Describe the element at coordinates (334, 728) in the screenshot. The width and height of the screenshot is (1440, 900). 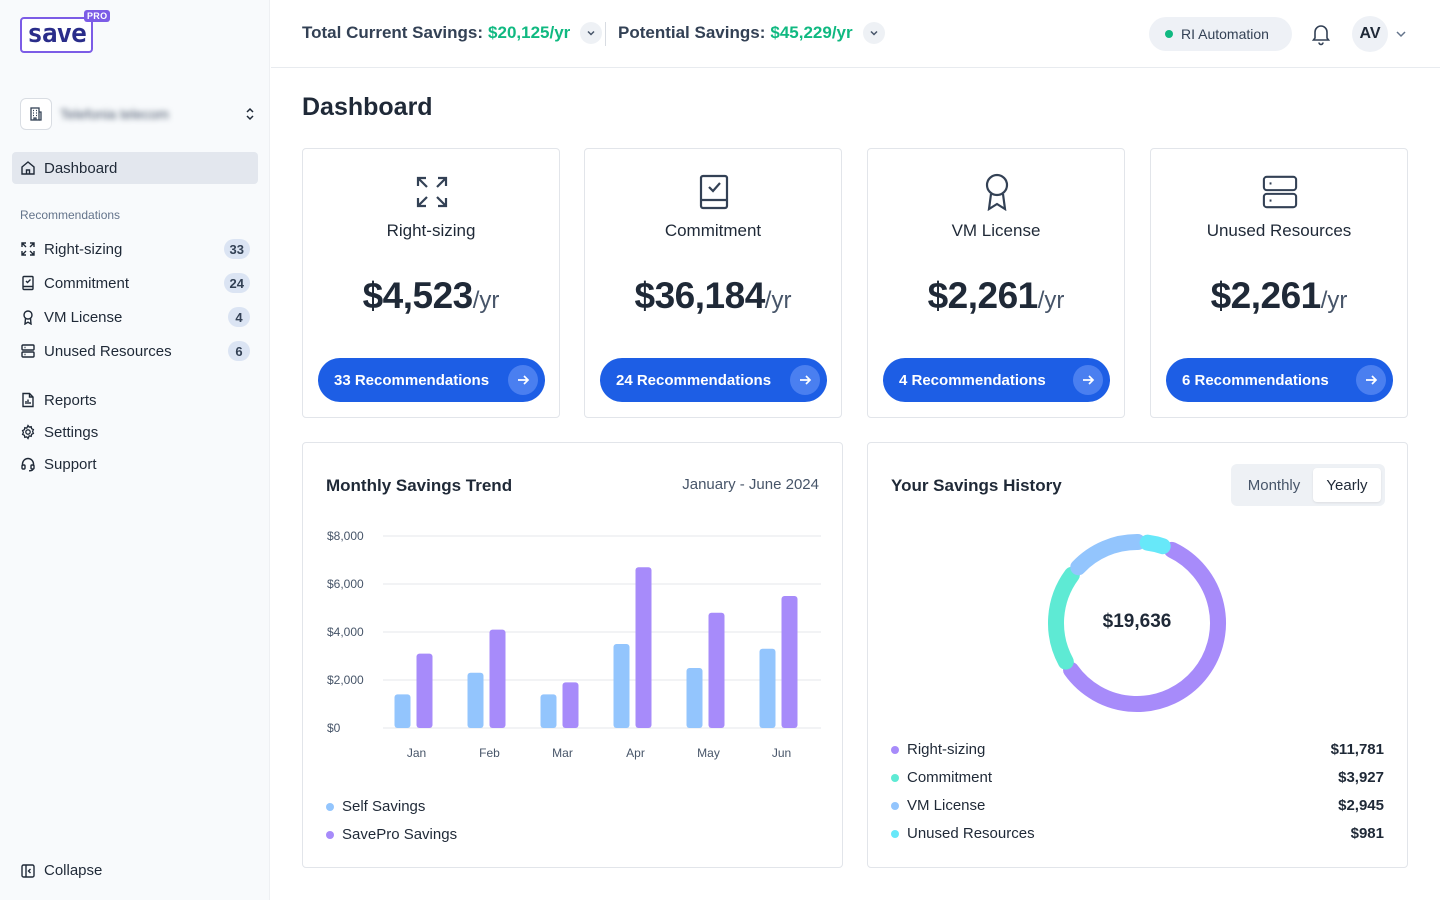
I see `y-tick-label: $0` at that location.